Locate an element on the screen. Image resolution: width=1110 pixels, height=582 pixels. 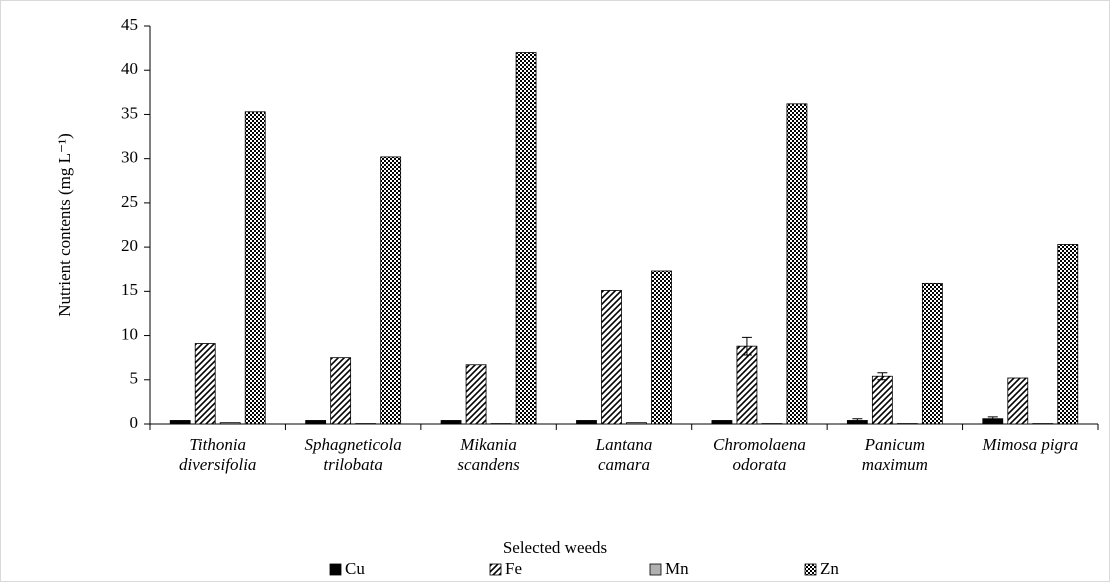
x-tick-label: Lantana is located at coordinates (624, 444).